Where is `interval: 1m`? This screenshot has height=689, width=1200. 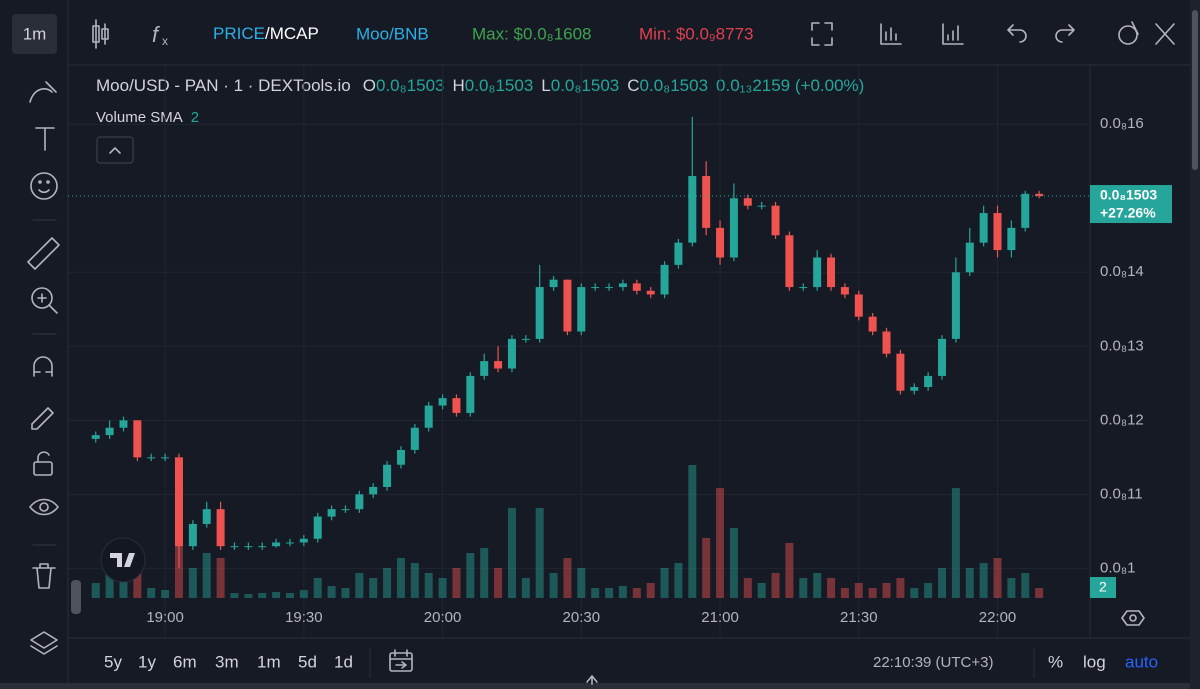 interval: 1m is located at coordinates (35, 33).